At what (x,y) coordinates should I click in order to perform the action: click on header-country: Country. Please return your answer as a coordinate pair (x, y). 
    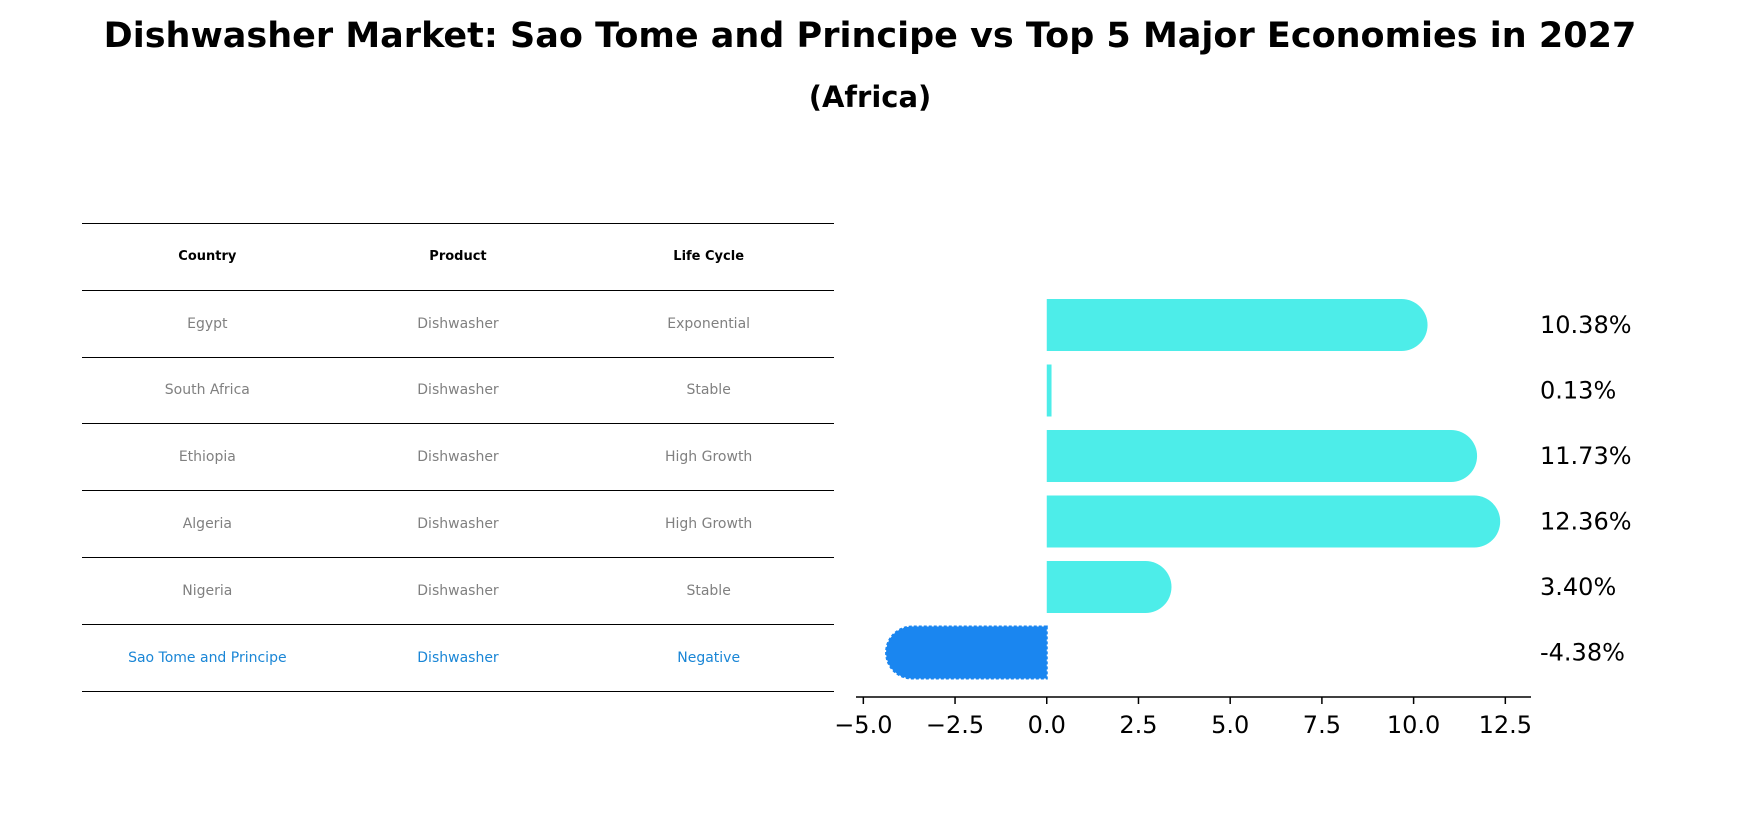
    Looking at the image, I should click on (207, 257).